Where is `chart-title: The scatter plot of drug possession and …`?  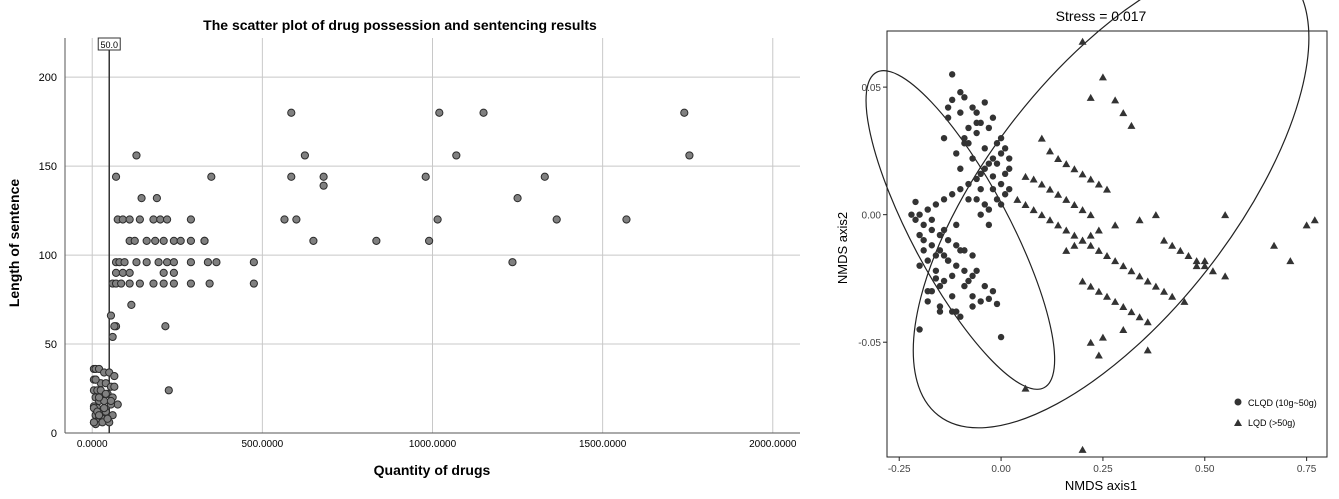 chart-title: The scatter plot of drug possession and … is located at coordinates (400, 25).